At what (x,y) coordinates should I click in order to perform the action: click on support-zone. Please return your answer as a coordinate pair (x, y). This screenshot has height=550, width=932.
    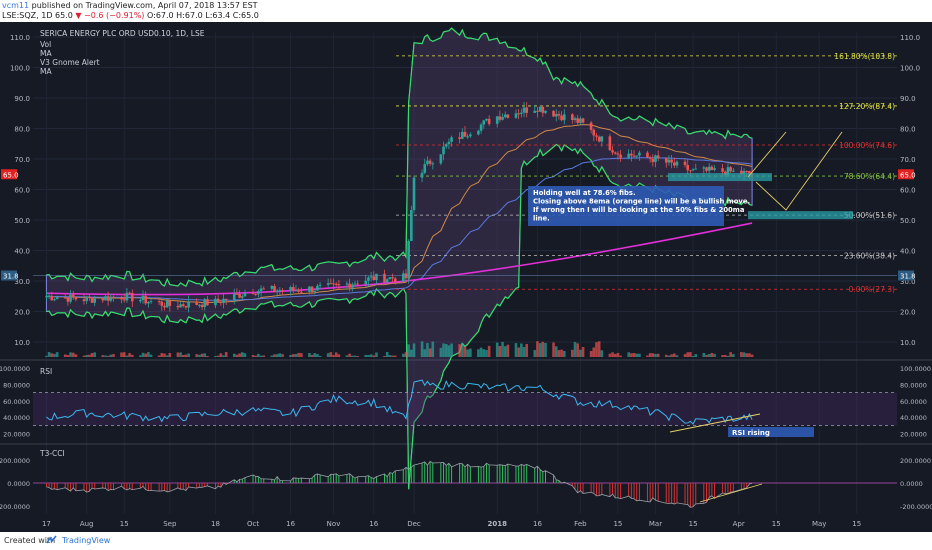
    Looking at the image, I should click on (720, 177).